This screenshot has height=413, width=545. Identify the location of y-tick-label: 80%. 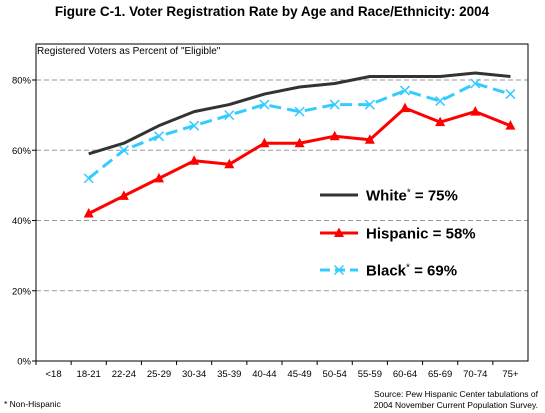
(22, 81).